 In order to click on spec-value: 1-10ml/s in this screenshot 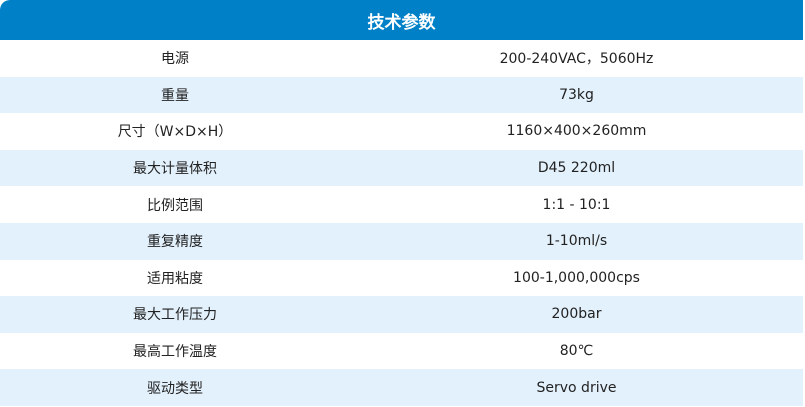, I will do `click(576, 241)`.